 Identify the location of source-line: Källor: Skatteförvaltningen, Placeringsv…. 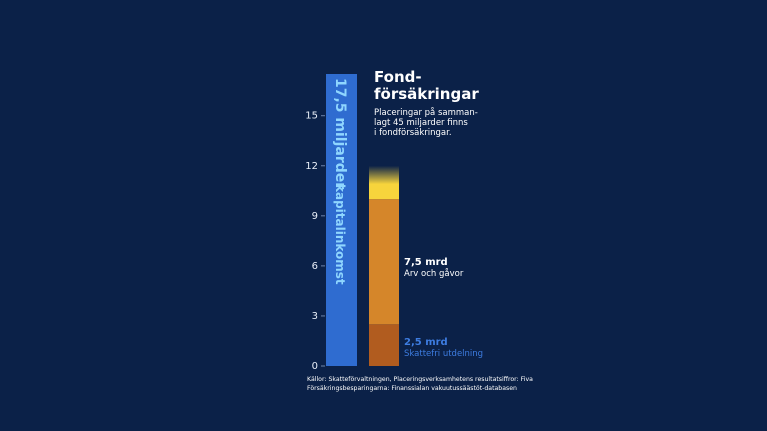
(420, 379).